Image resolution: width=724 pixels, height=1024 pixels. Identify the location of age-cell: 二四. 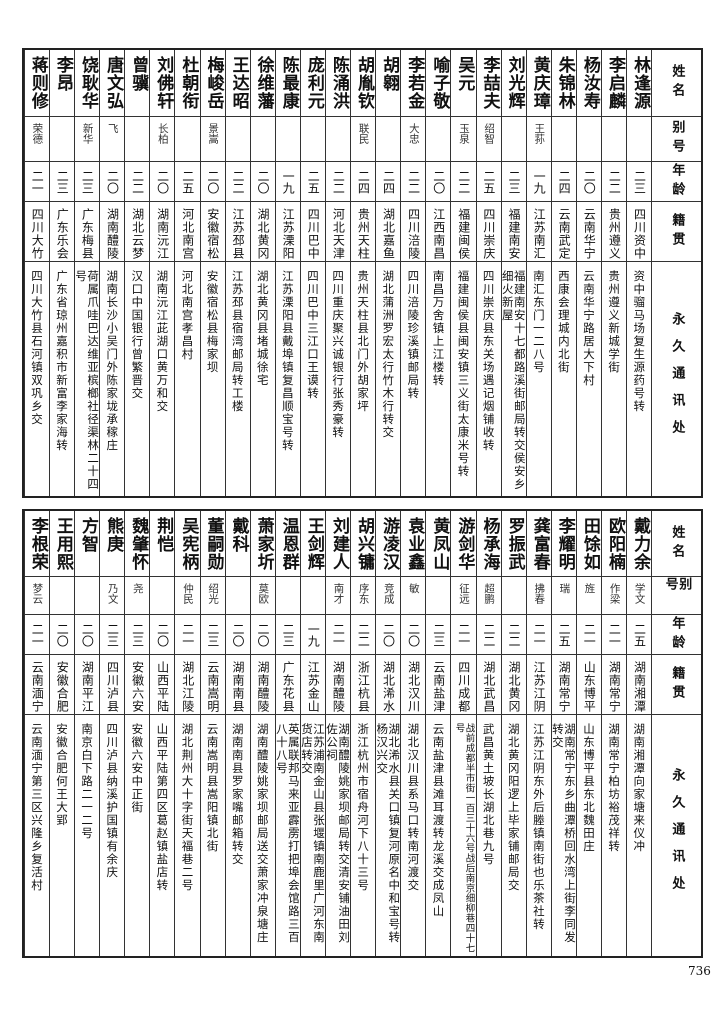
(363, 182).